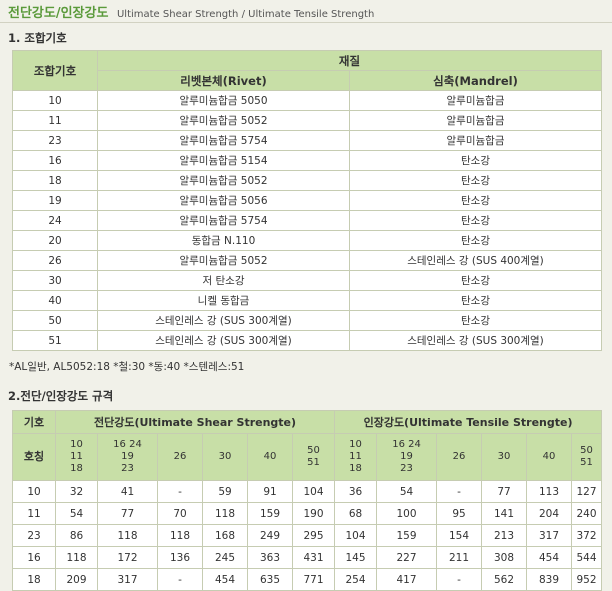 The image size is (612, 591). What do you see at coordinates (270, 457) in the screenshot?
I see `shear-group-header: 40` at bounding box center [270, 457].